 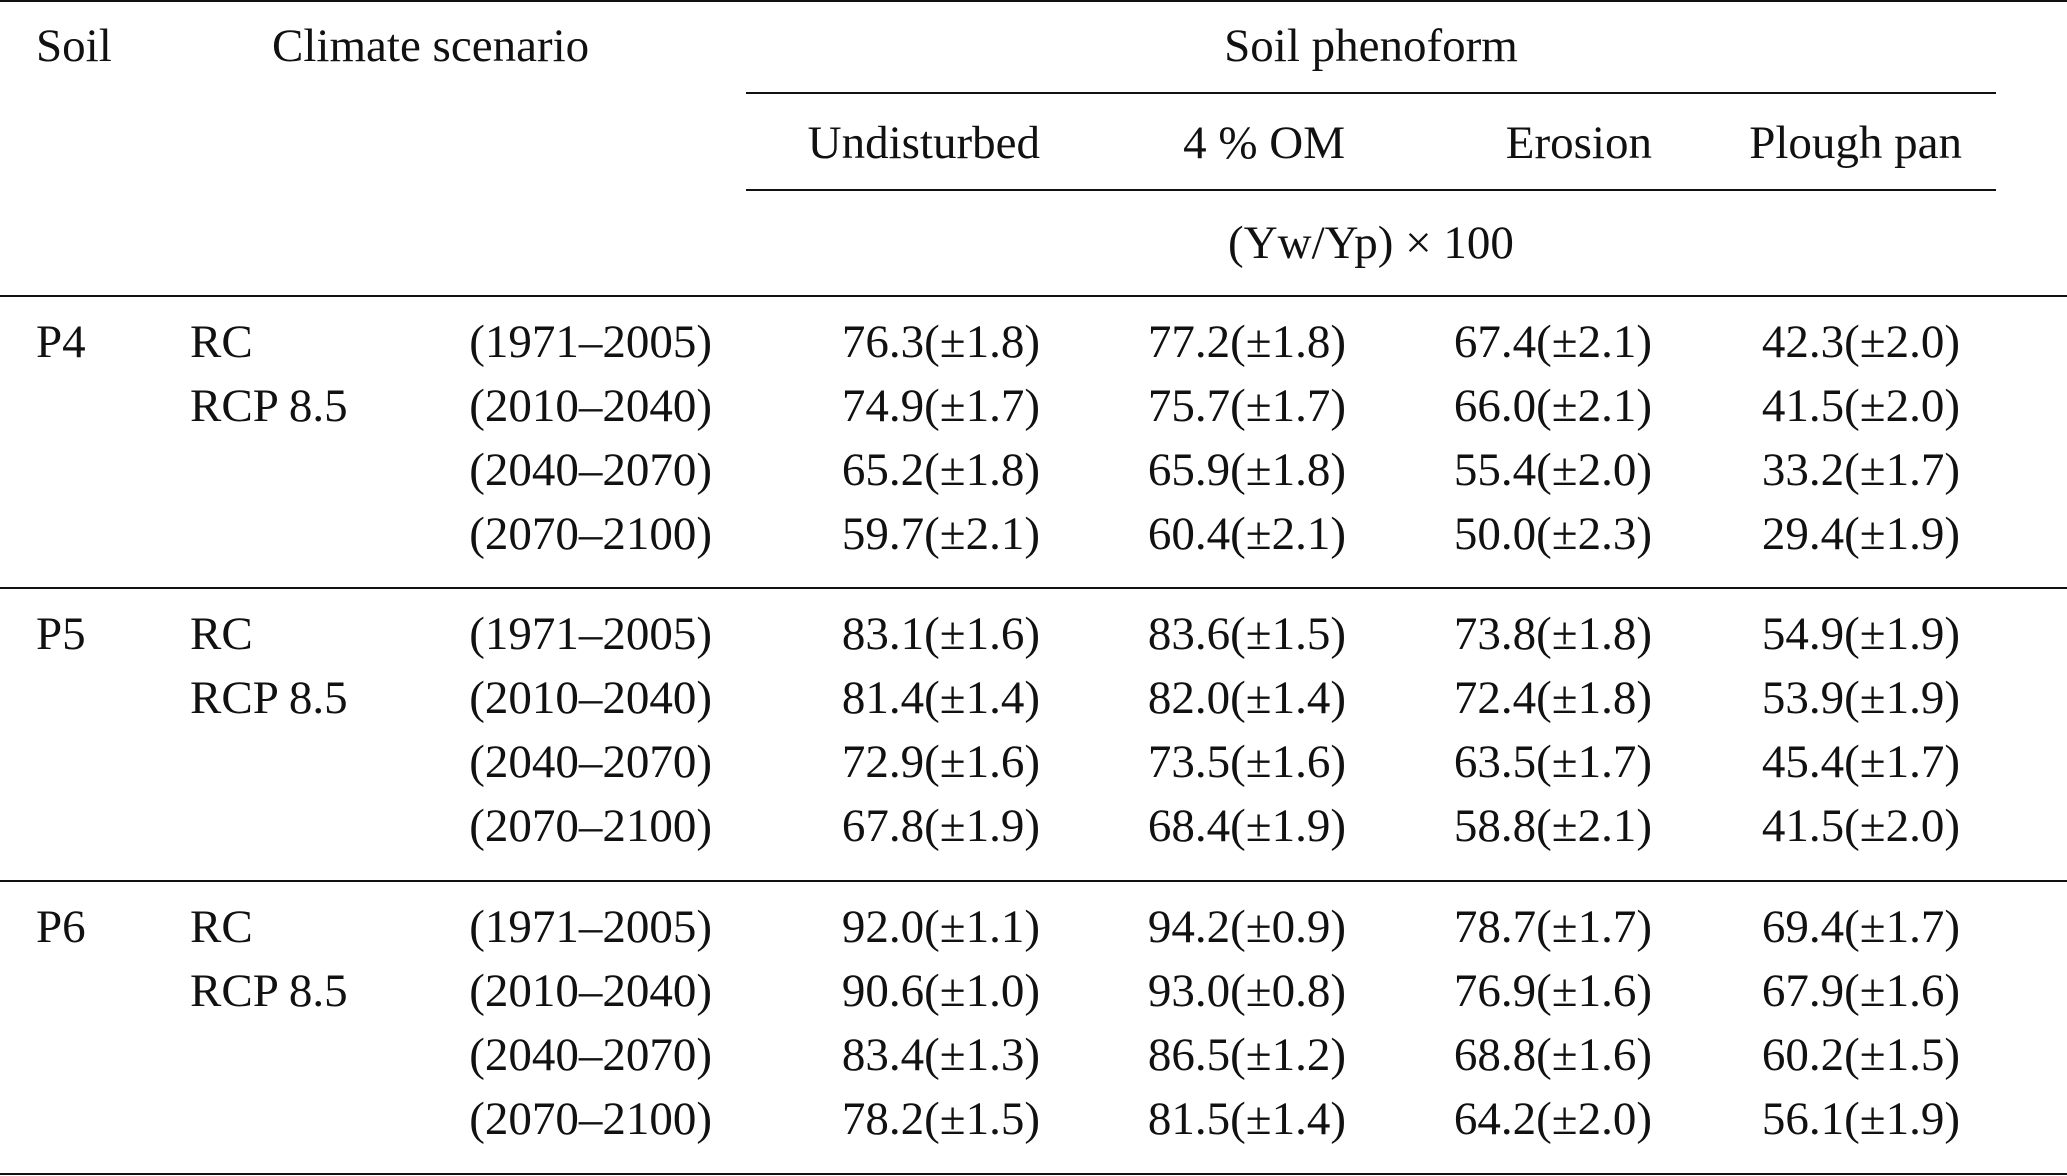 I want to click on cell-undisturbed: 81.4(±1.4), so click(x=940, y=698).